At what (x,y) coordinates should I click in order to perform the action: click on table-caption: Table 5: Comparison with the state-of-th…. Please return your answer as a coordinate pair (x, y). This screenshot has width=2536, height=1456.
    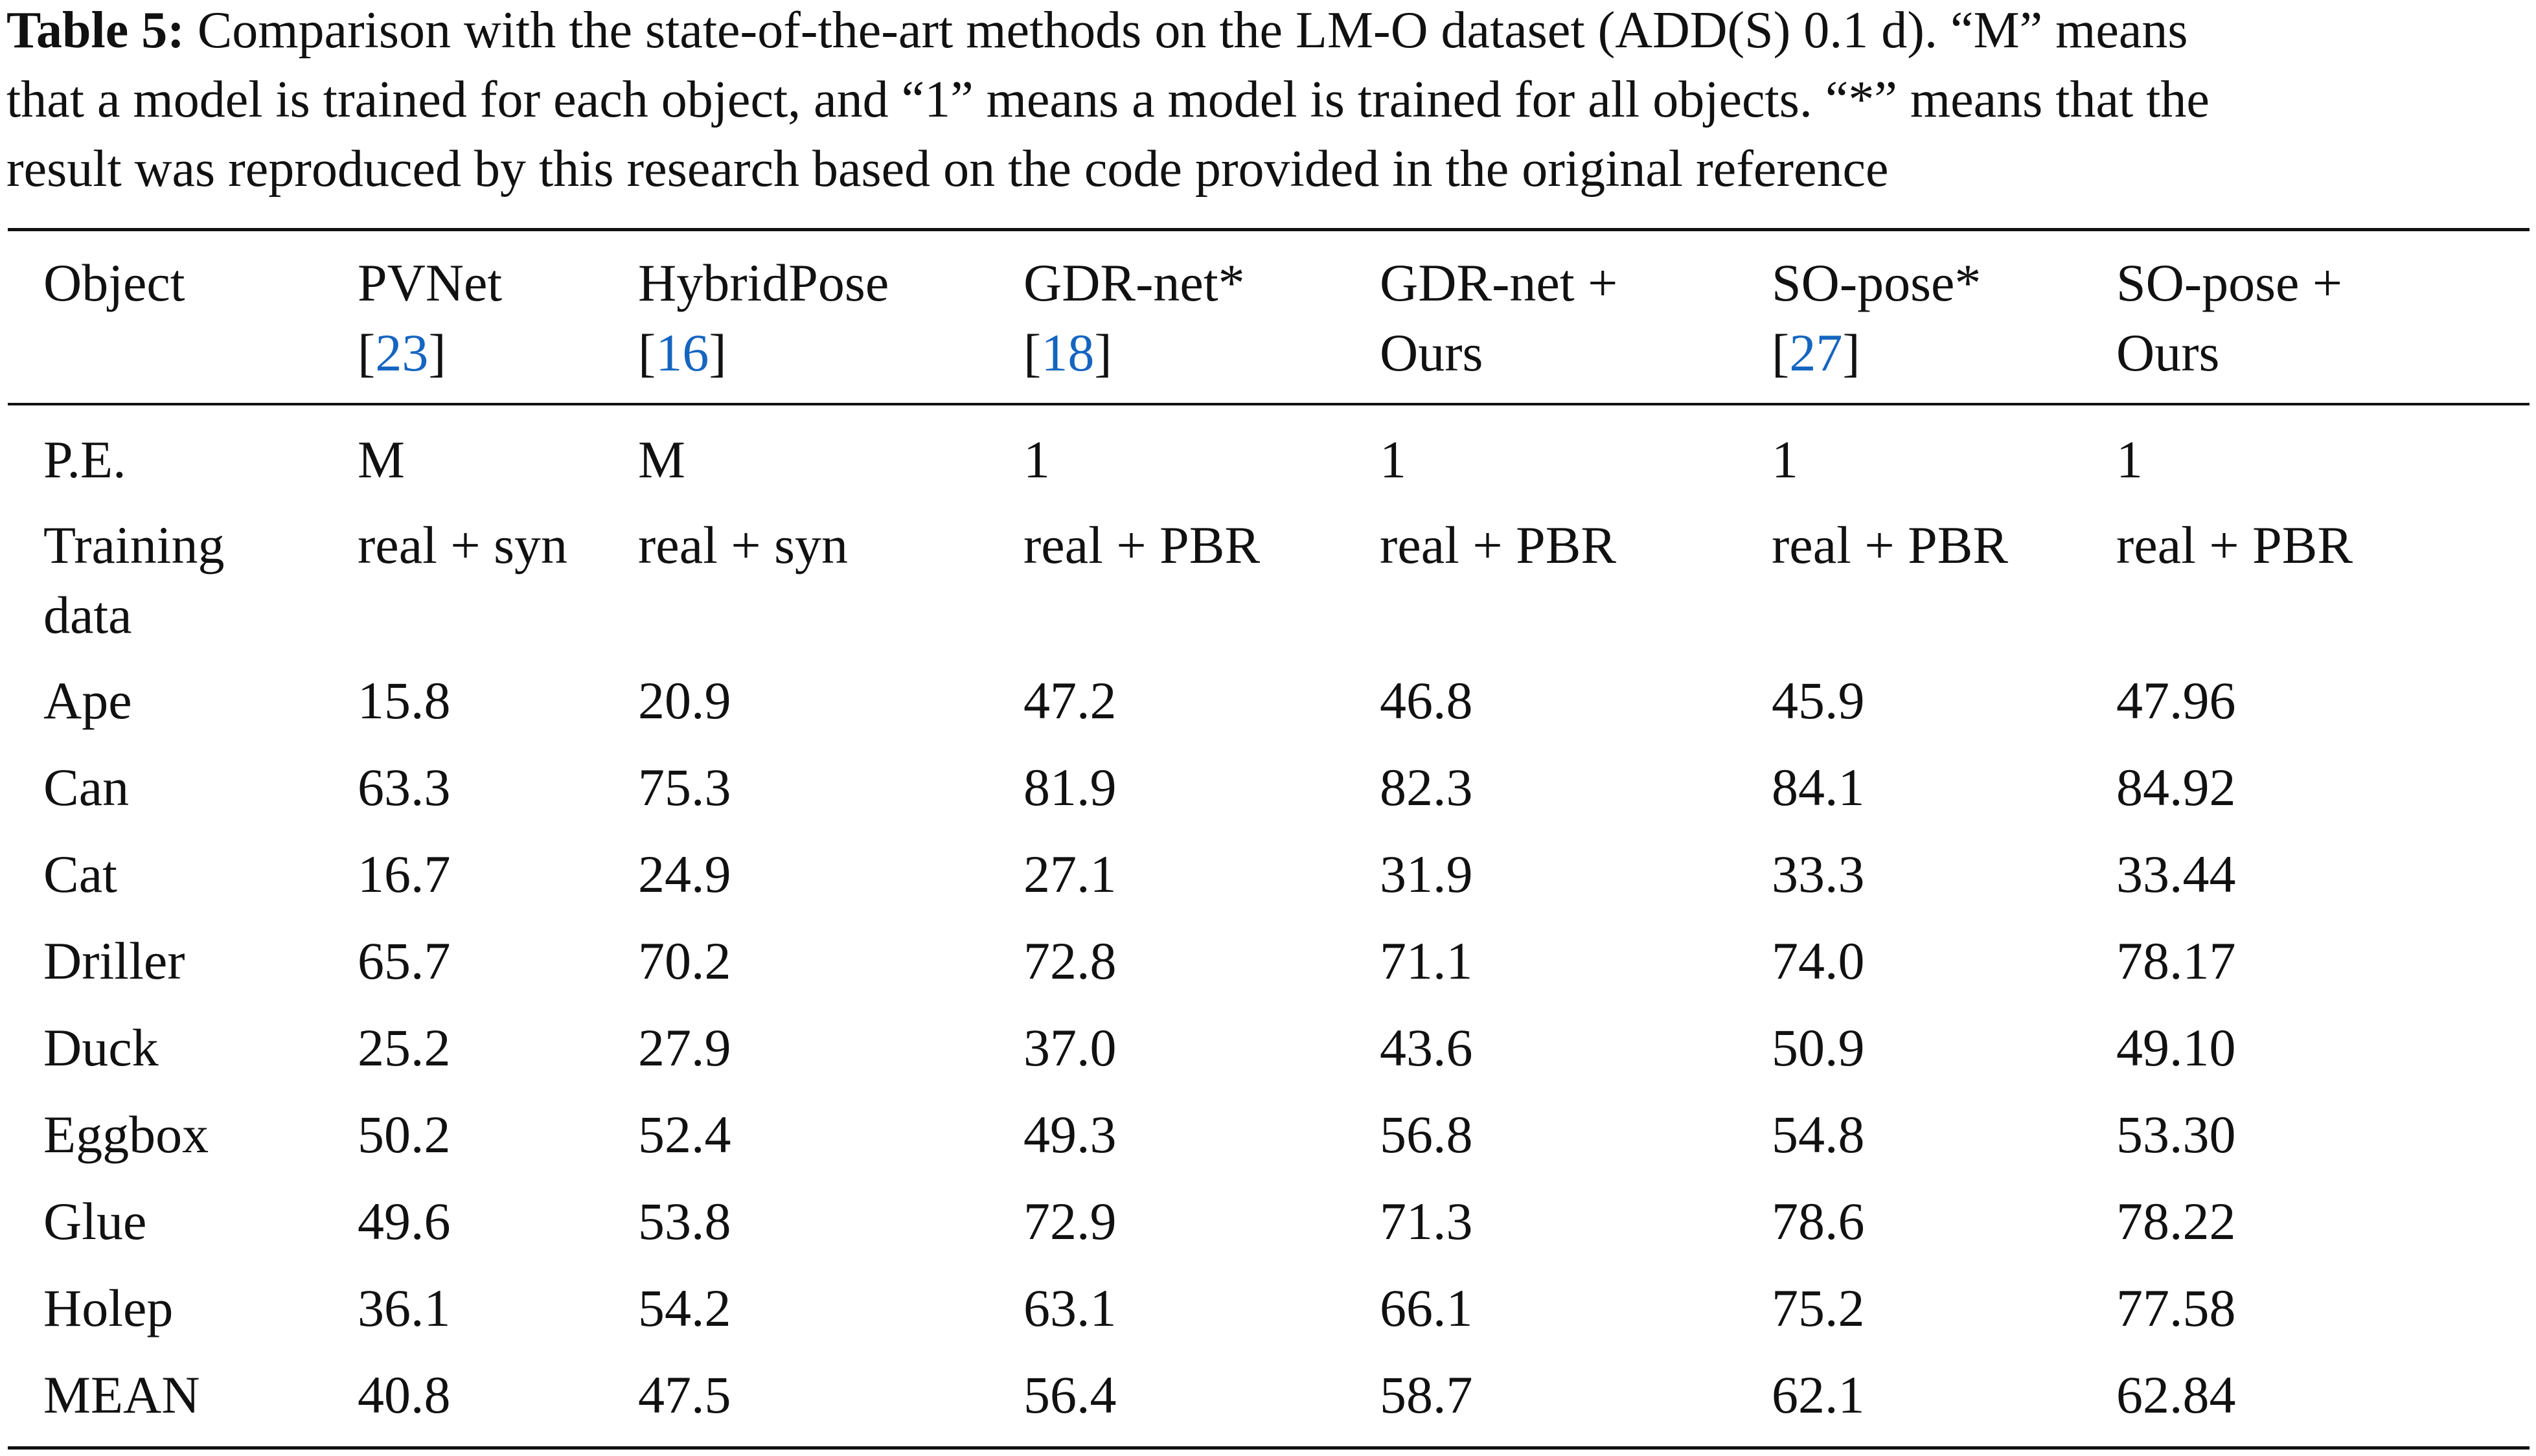
    Looking at the image, I should click on (1269, 102).